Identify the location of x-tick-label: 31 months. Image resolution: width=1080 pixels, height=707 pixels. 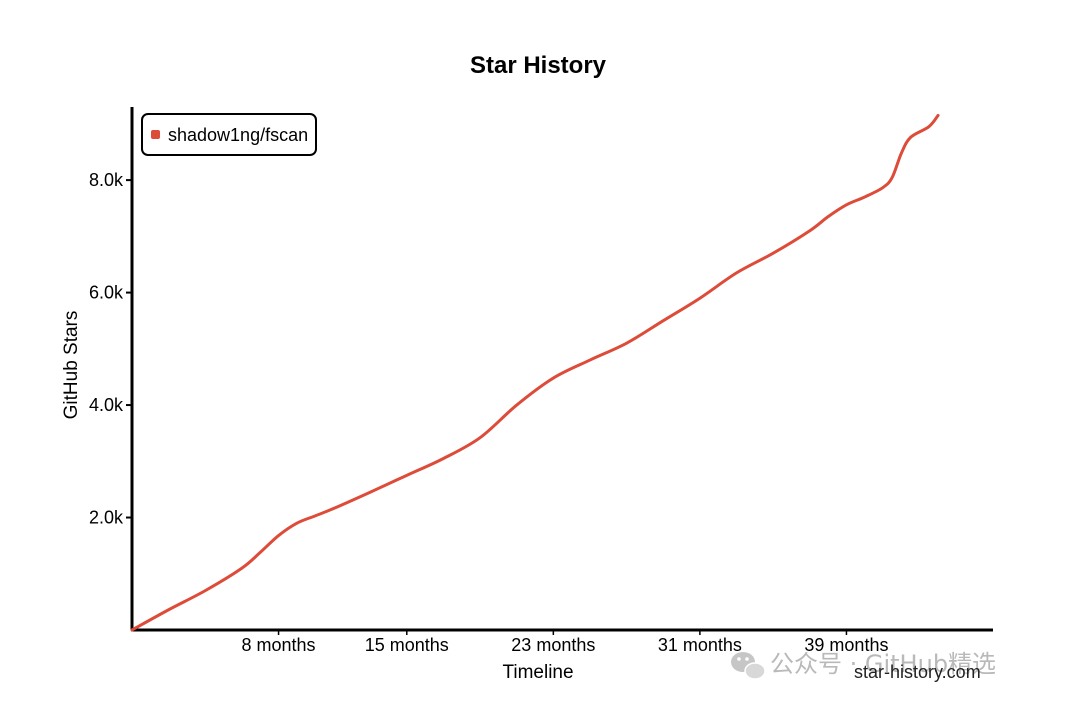
(700, 645).